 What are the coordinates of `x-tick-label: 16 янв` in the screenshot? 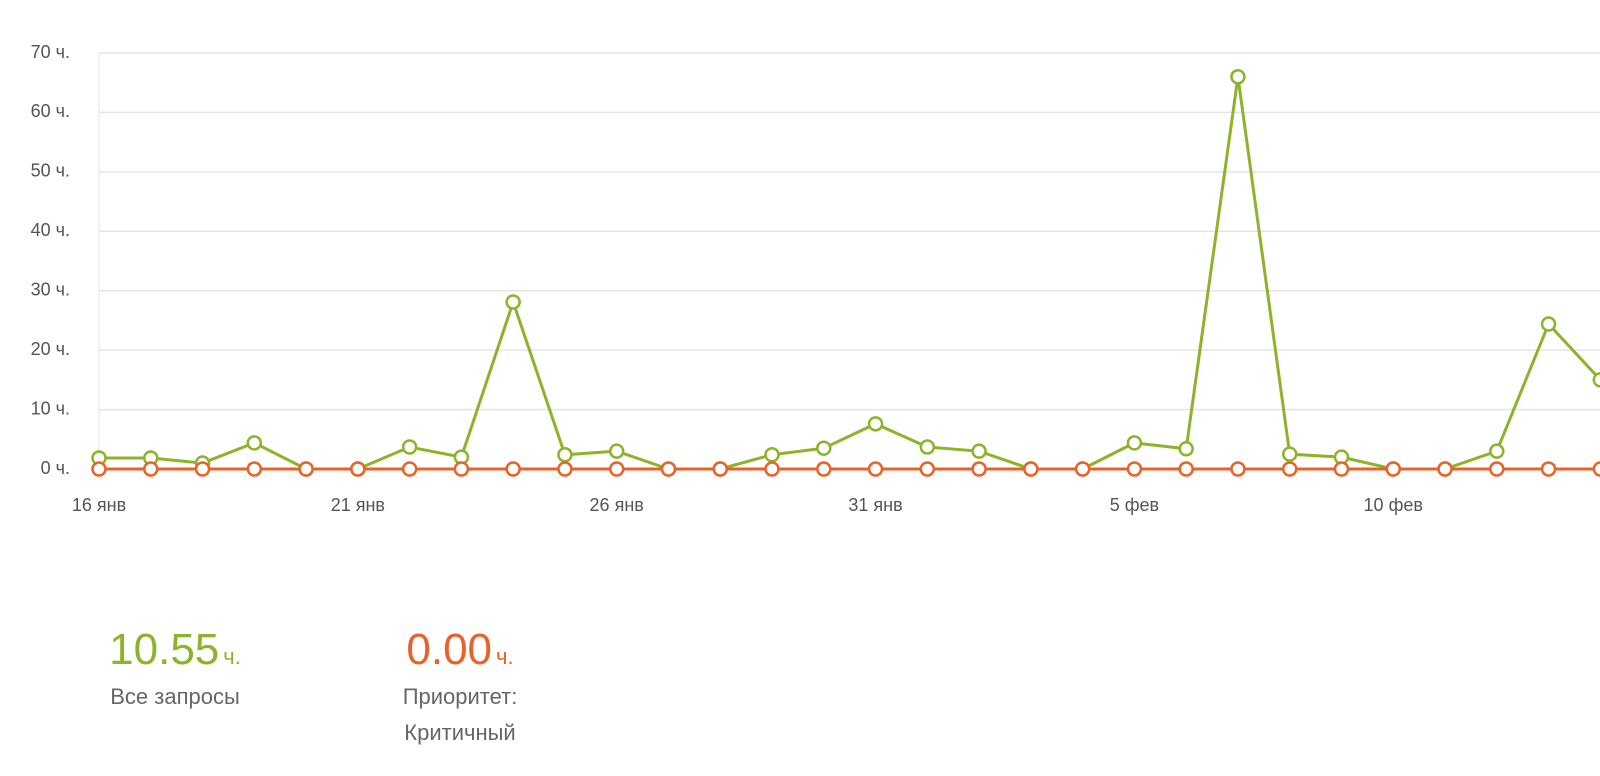 It's located at (99, 505).